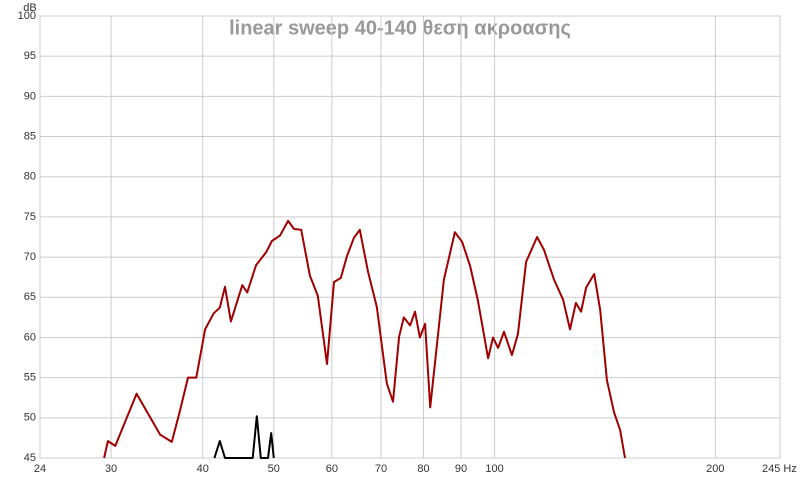 This screenshot has width=800, height=479. I want to click on x-tick-label: 90, so click(461, 469).